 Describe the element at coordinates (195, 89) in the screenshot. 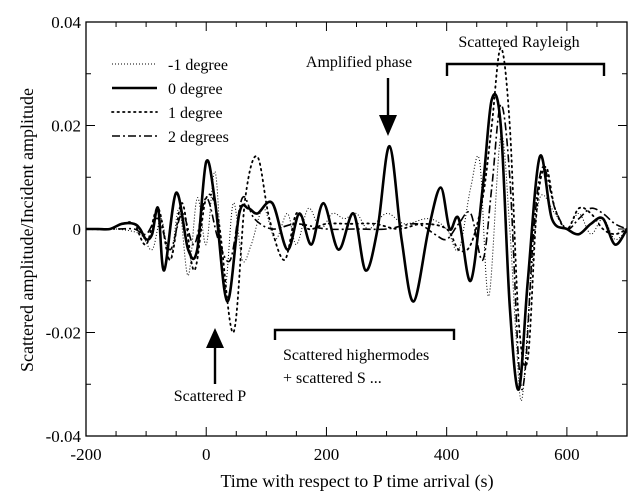

I see `legend-label-0: 0 degree` at that location.